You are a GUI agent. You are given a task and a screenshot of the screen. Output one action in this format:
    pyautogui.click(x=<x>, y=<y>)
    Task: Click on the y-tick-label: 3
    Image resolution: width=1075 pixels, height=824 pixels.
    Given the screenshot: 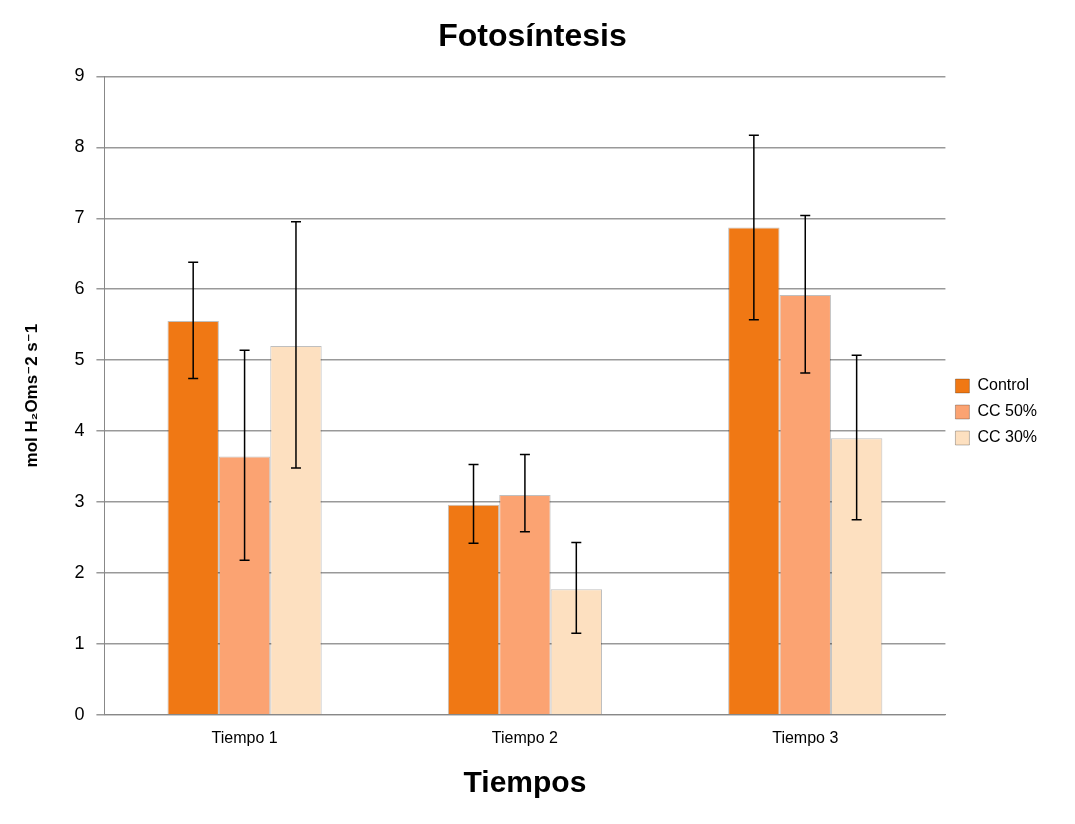 What is the action you would take?
    pyautogui.click(x=79, y=500)
    